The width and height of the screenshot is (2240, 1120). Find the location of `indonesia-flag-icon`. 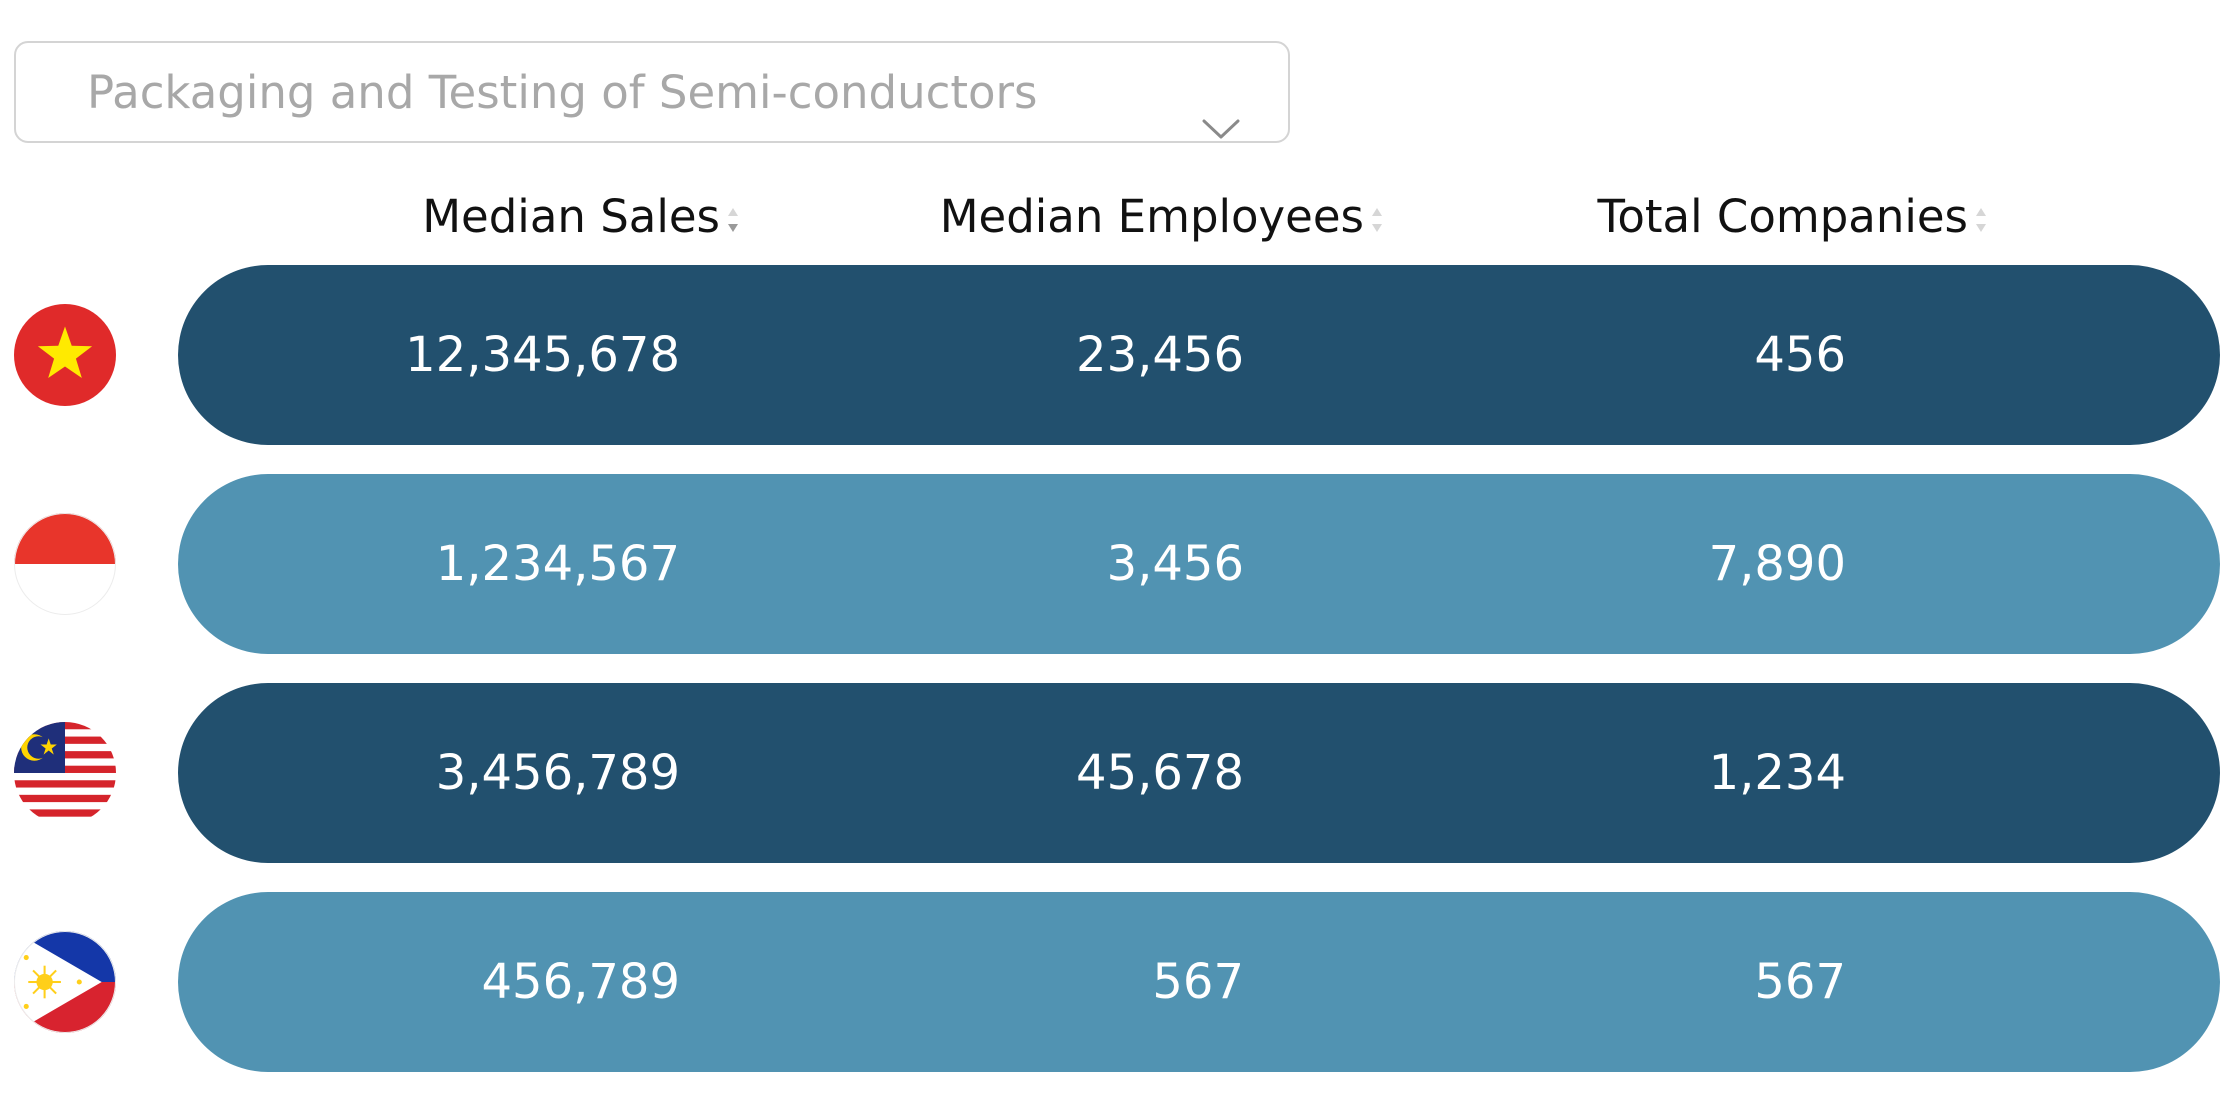

indonesia-flag-icon is located at coordinates (65, 564).